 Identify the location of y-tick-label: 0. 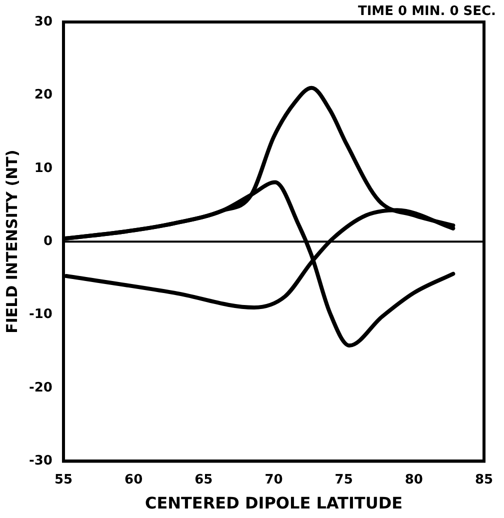
(47, 241).